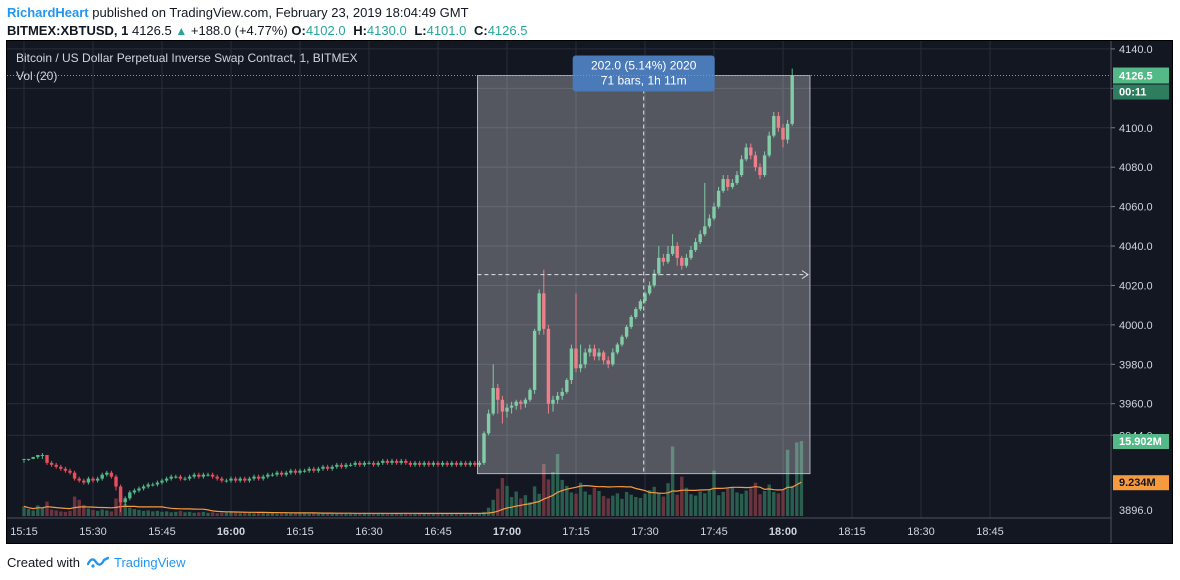 The image size is (1180, 580). What do you see at coordinates (507, 532) in the screenshot?
I see `time-tick-label: 17:00` at bounding box center [507, 532].